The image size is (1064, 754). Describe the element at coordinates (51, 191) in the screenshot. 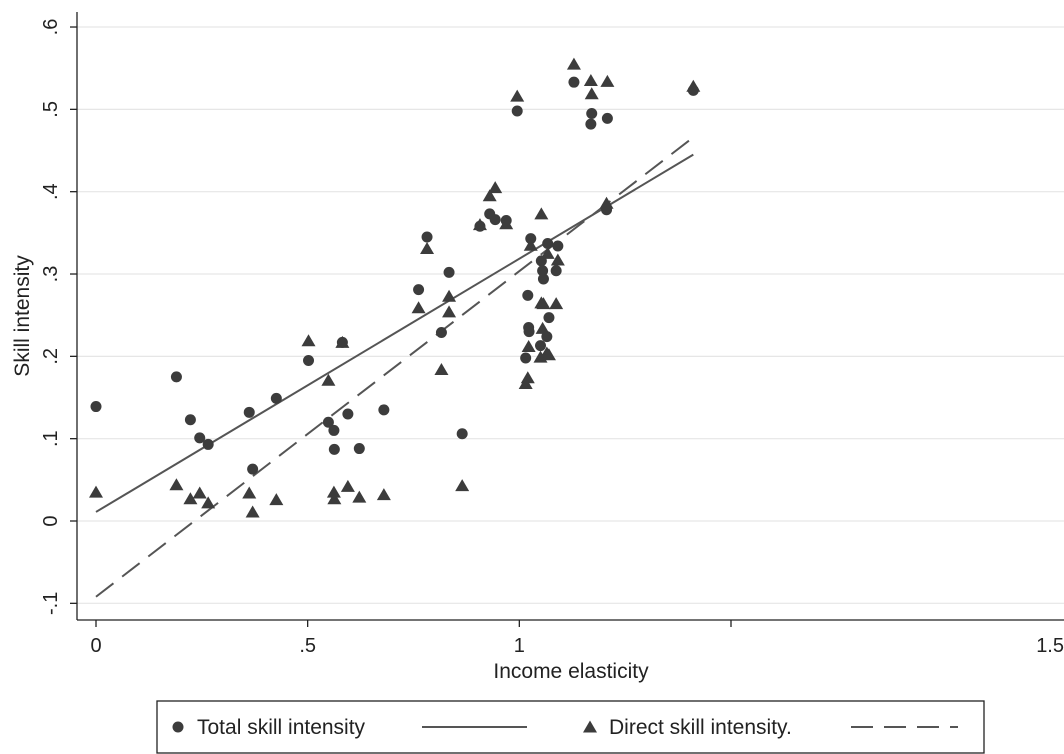

I see `y-tick-label: .4` at that location.